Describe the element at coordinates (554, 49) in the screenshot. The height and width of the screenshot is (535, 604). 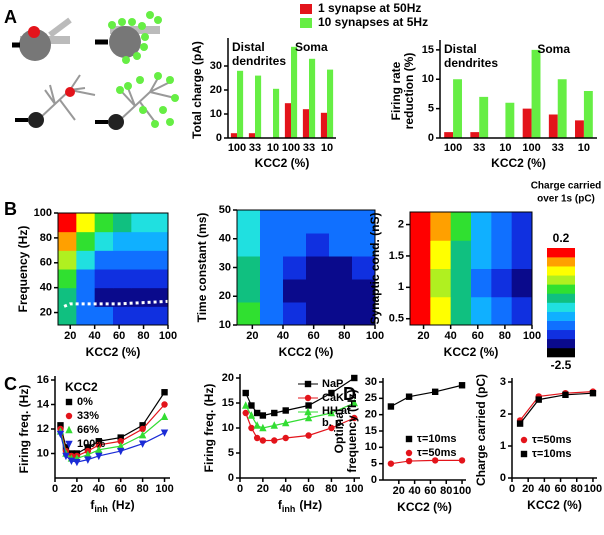
I see `annotation: Soma` at that location.